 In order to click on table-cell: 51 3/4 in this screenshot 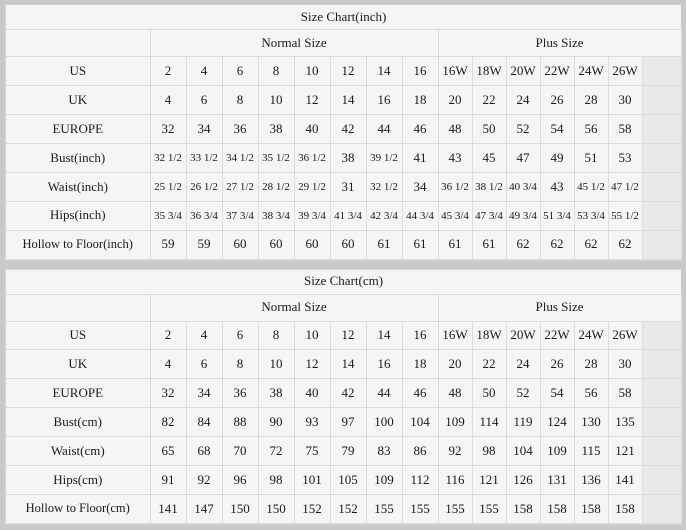, I will do `click(557, 215)`.